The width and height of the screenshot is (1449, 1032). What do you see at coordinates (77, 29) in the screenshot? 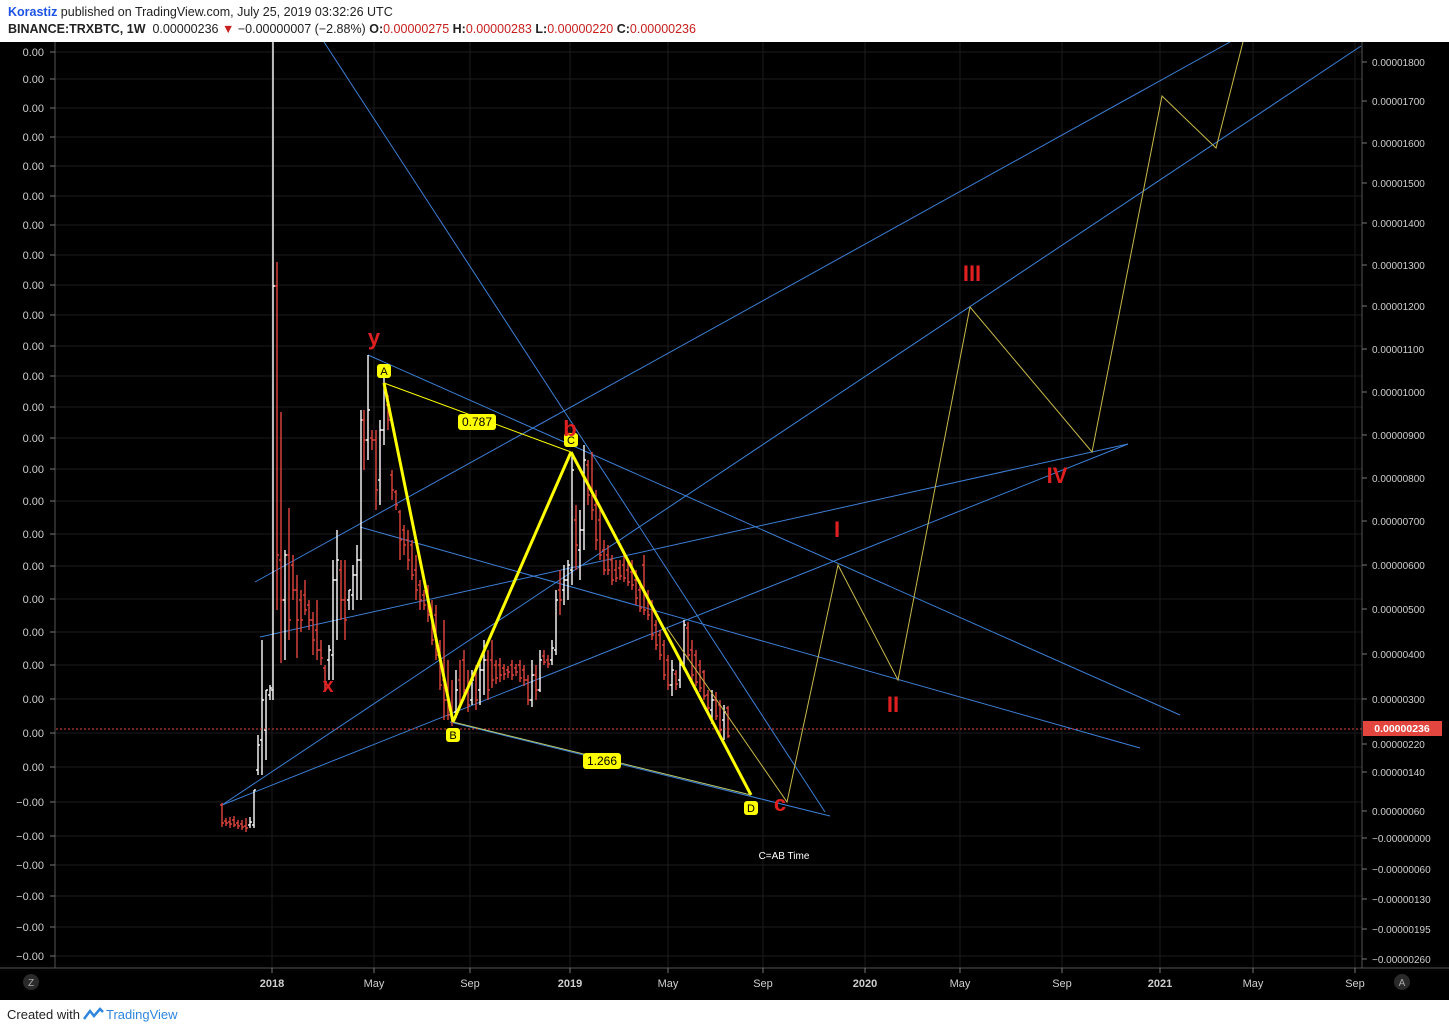
I see `symbol-label: BINANCE:TRXBTC, 1W` at bounding box center [77, 29].